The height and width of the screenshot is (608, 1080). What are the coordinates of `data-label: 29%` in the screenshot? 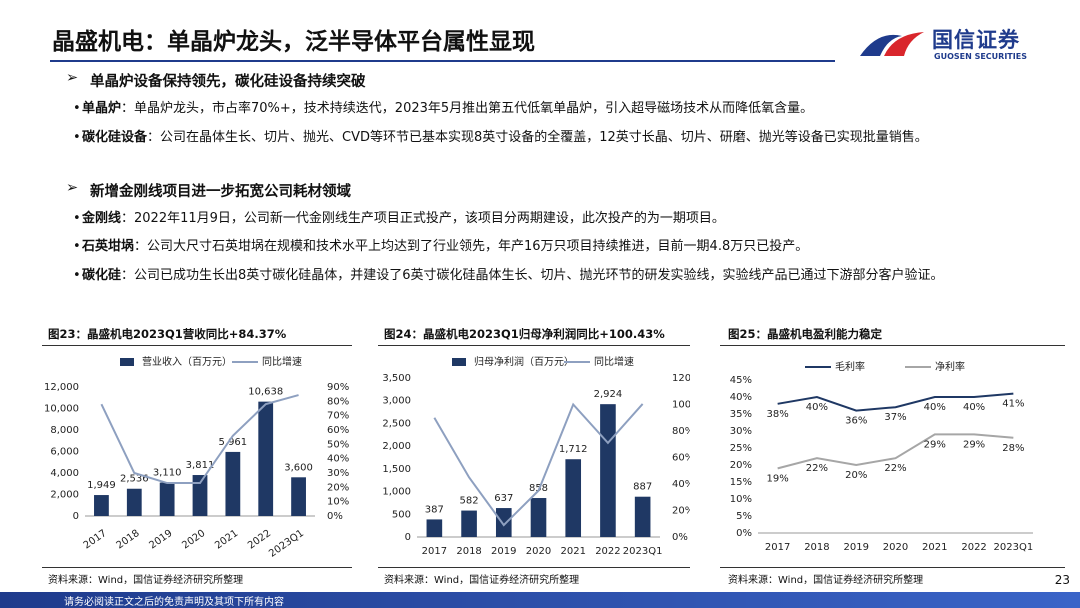 It's located at (935, 444).